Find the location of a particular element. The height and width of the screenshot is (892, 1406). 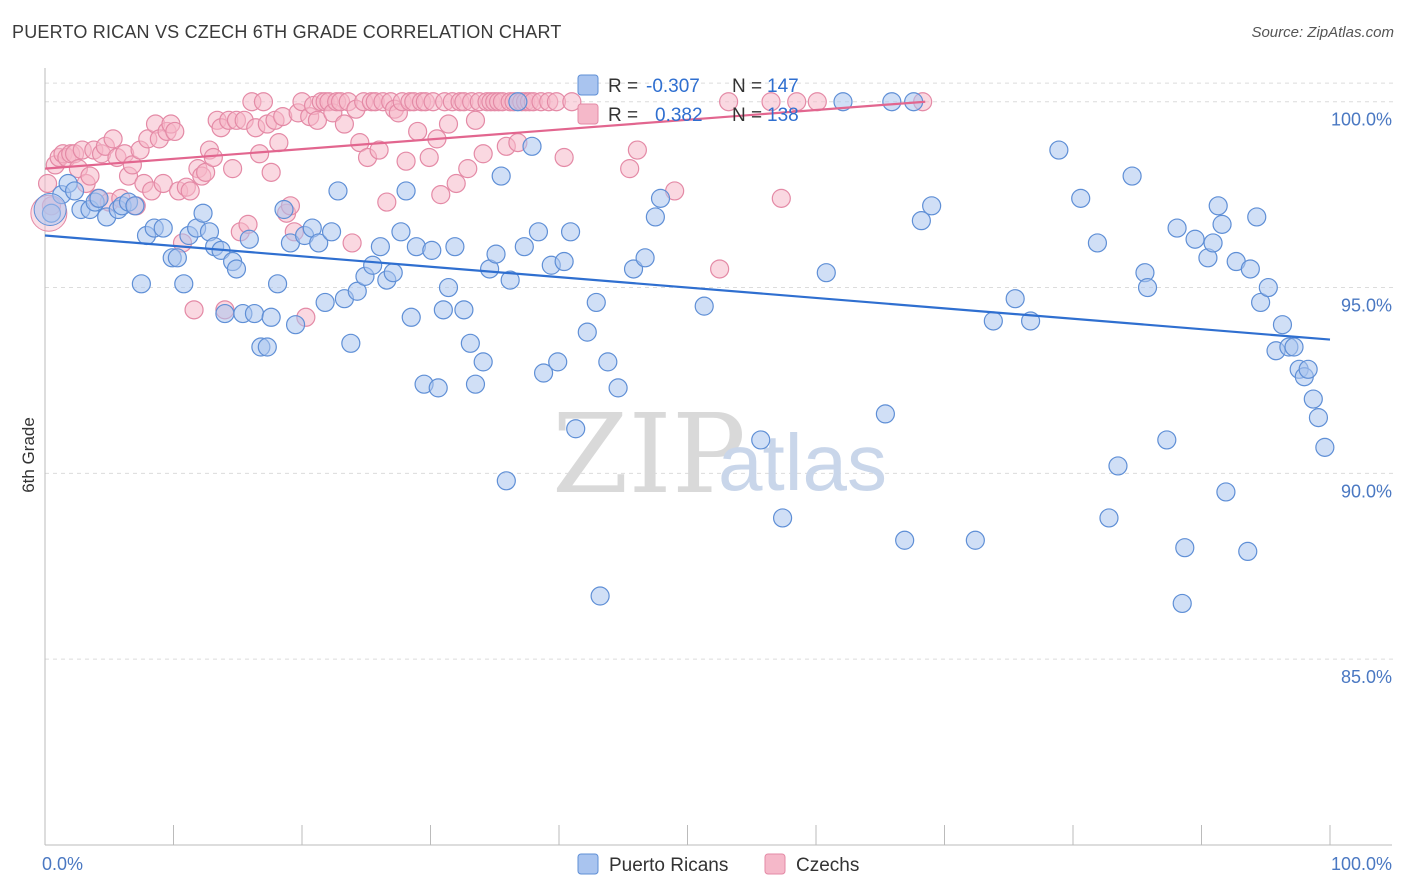

y-tick-labels: 100.0% 95.0% 90.0% 85.0% is located at coordinates (1361, 398).